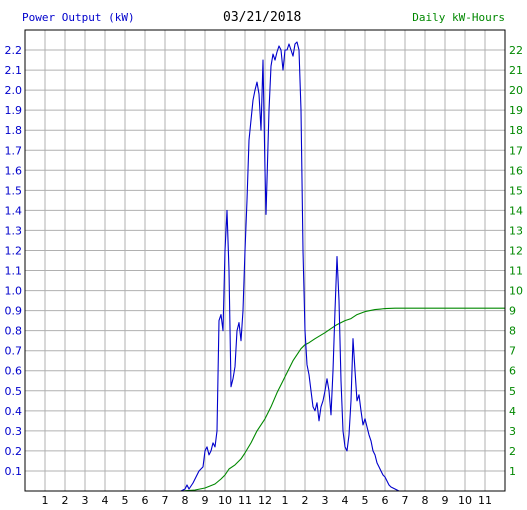  I want to click on right-tick-label: 8, so click(512, 331).